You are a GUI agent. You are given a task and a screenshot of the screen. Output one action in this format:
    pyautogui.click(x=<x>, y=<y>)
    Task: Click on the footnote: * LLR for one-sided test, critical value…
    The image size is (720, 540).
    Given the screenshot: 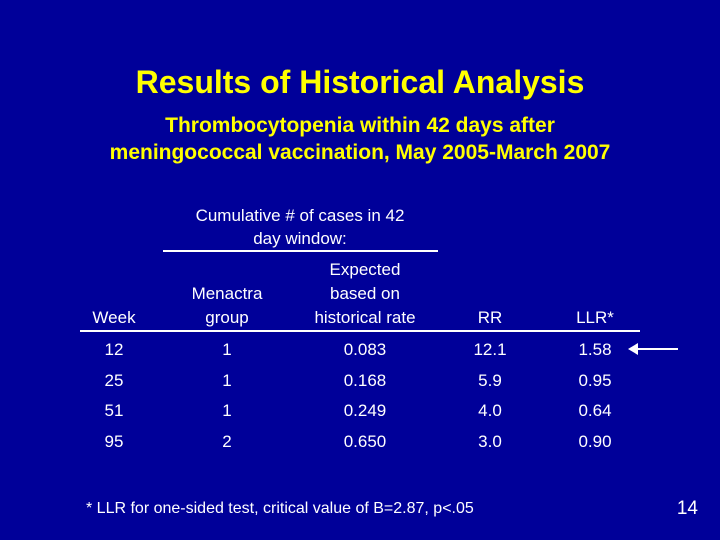 What is the action you would take?
    pyautogui.click(x=280, y=508)
    